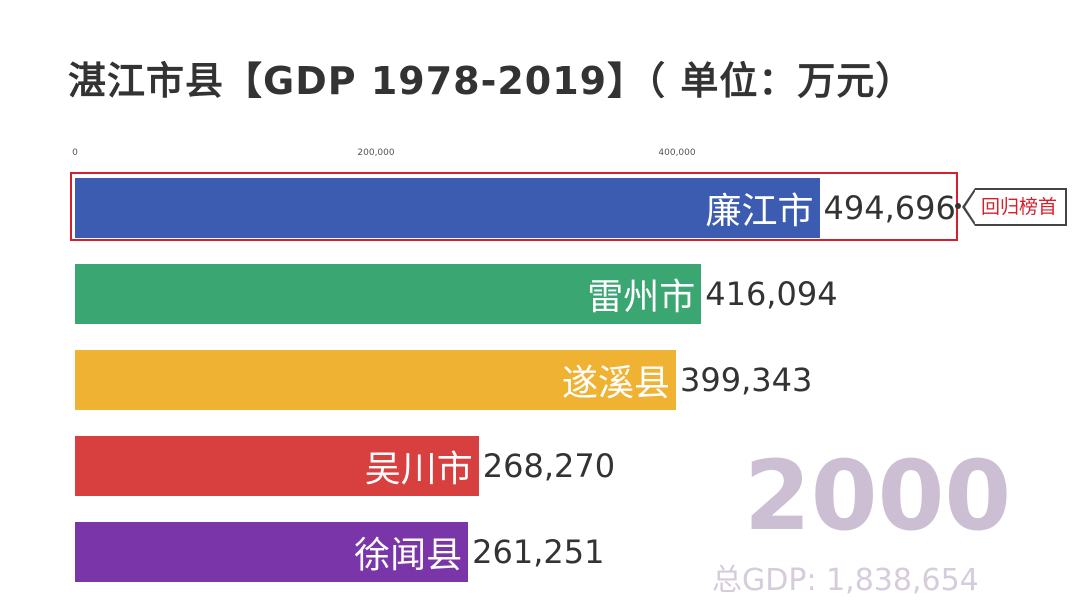 Image resolution: width=1080 pixels, height=607 pixels. What do you see at coordinates (272, 552) in the screenshot?
I see `bar: 徐闻县` at bounding box center [272, 552].